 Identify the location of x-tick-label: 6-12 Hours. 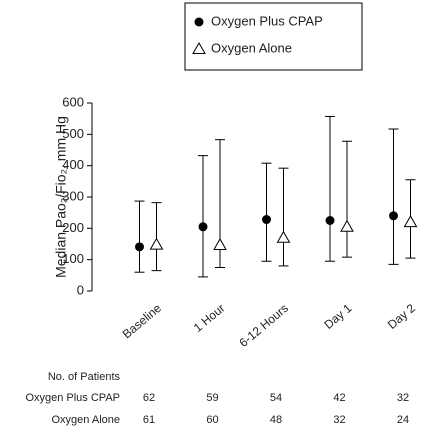
(263, 325).